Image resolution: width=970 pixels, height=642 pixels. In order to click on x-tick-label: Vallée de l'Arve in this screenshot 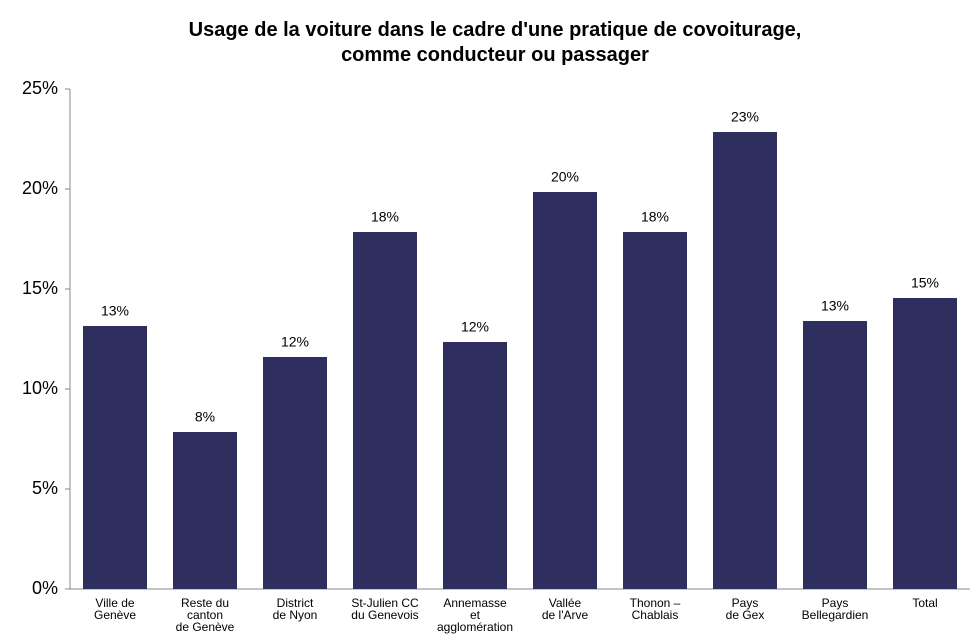, I will do `click(565, 609)`.